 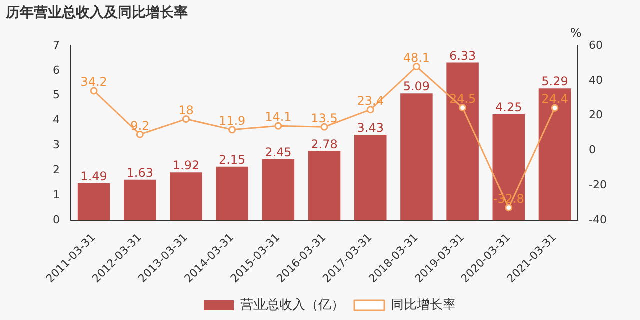 I want to click on data-label: 2.15, so click(x=232, y=160).